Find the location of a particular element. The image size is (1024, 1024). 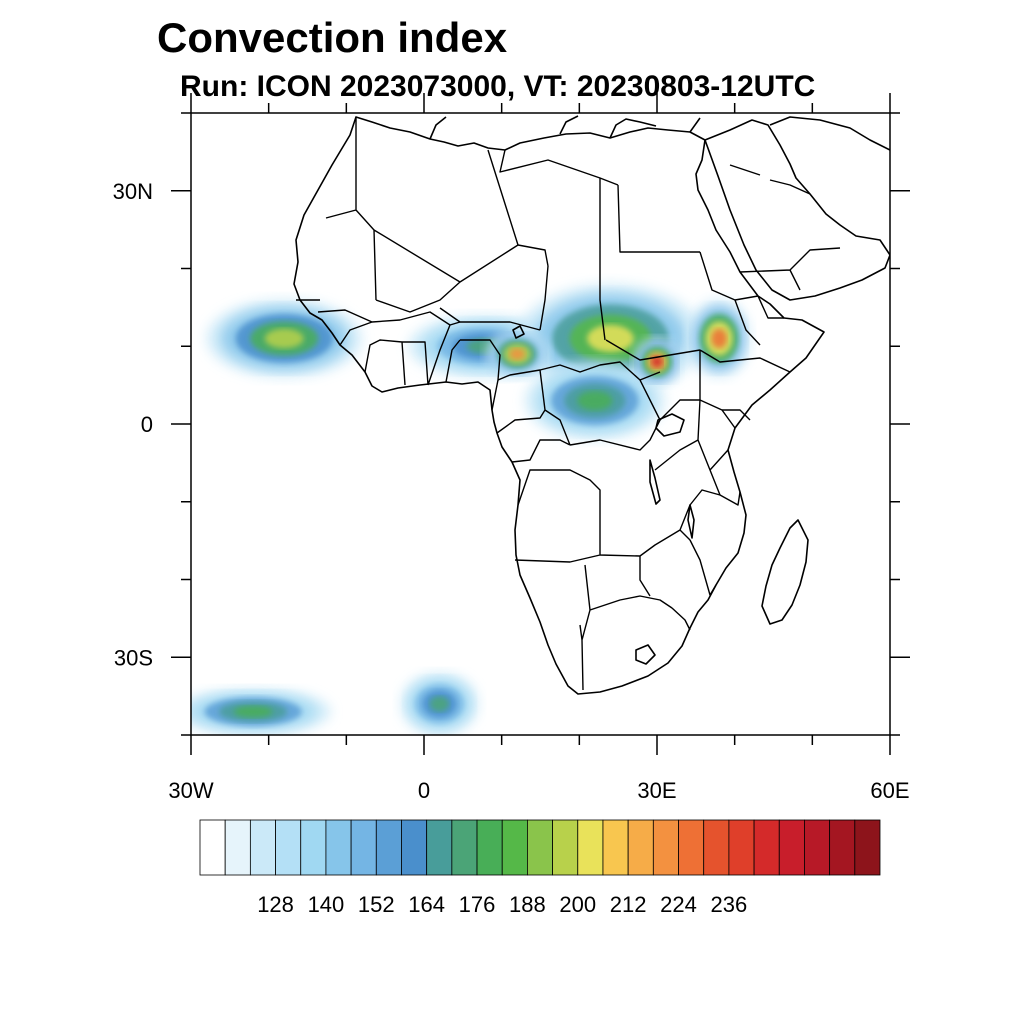

lake-chad is located at coordinates (518, 332).